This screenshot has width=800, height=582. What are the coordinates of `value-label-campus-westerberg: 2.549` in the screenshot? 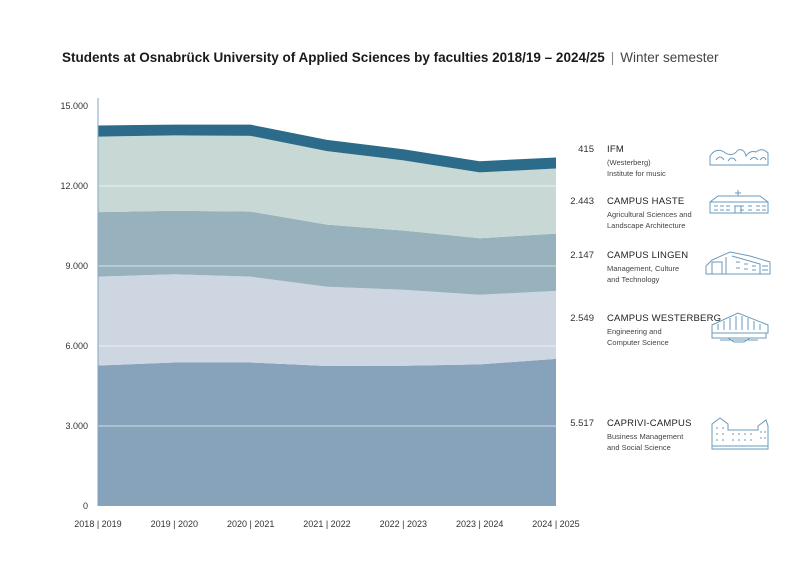 It's located at (582, 318).